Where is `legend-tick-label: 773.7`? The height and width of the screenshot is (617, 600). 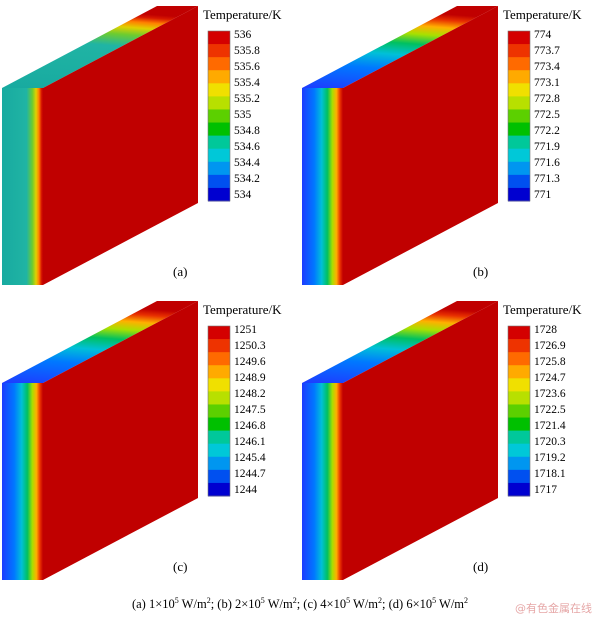 legend-tick-label: 773.7 is located at coordinates (547, 51).